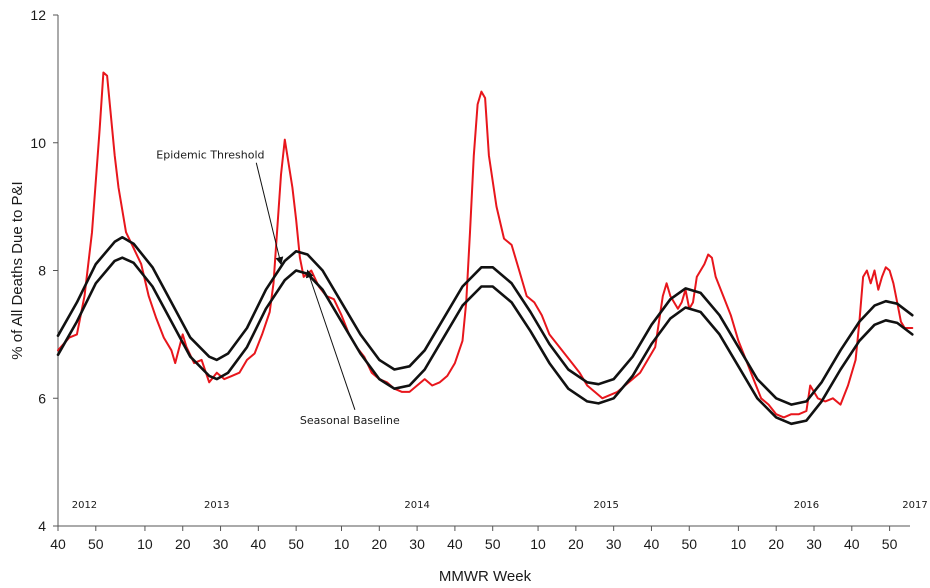 This screenshot has height=588, width=930. Describe the element at coordinates (605, 505) in the screenshot. I see `year-label: 2015` at that location.